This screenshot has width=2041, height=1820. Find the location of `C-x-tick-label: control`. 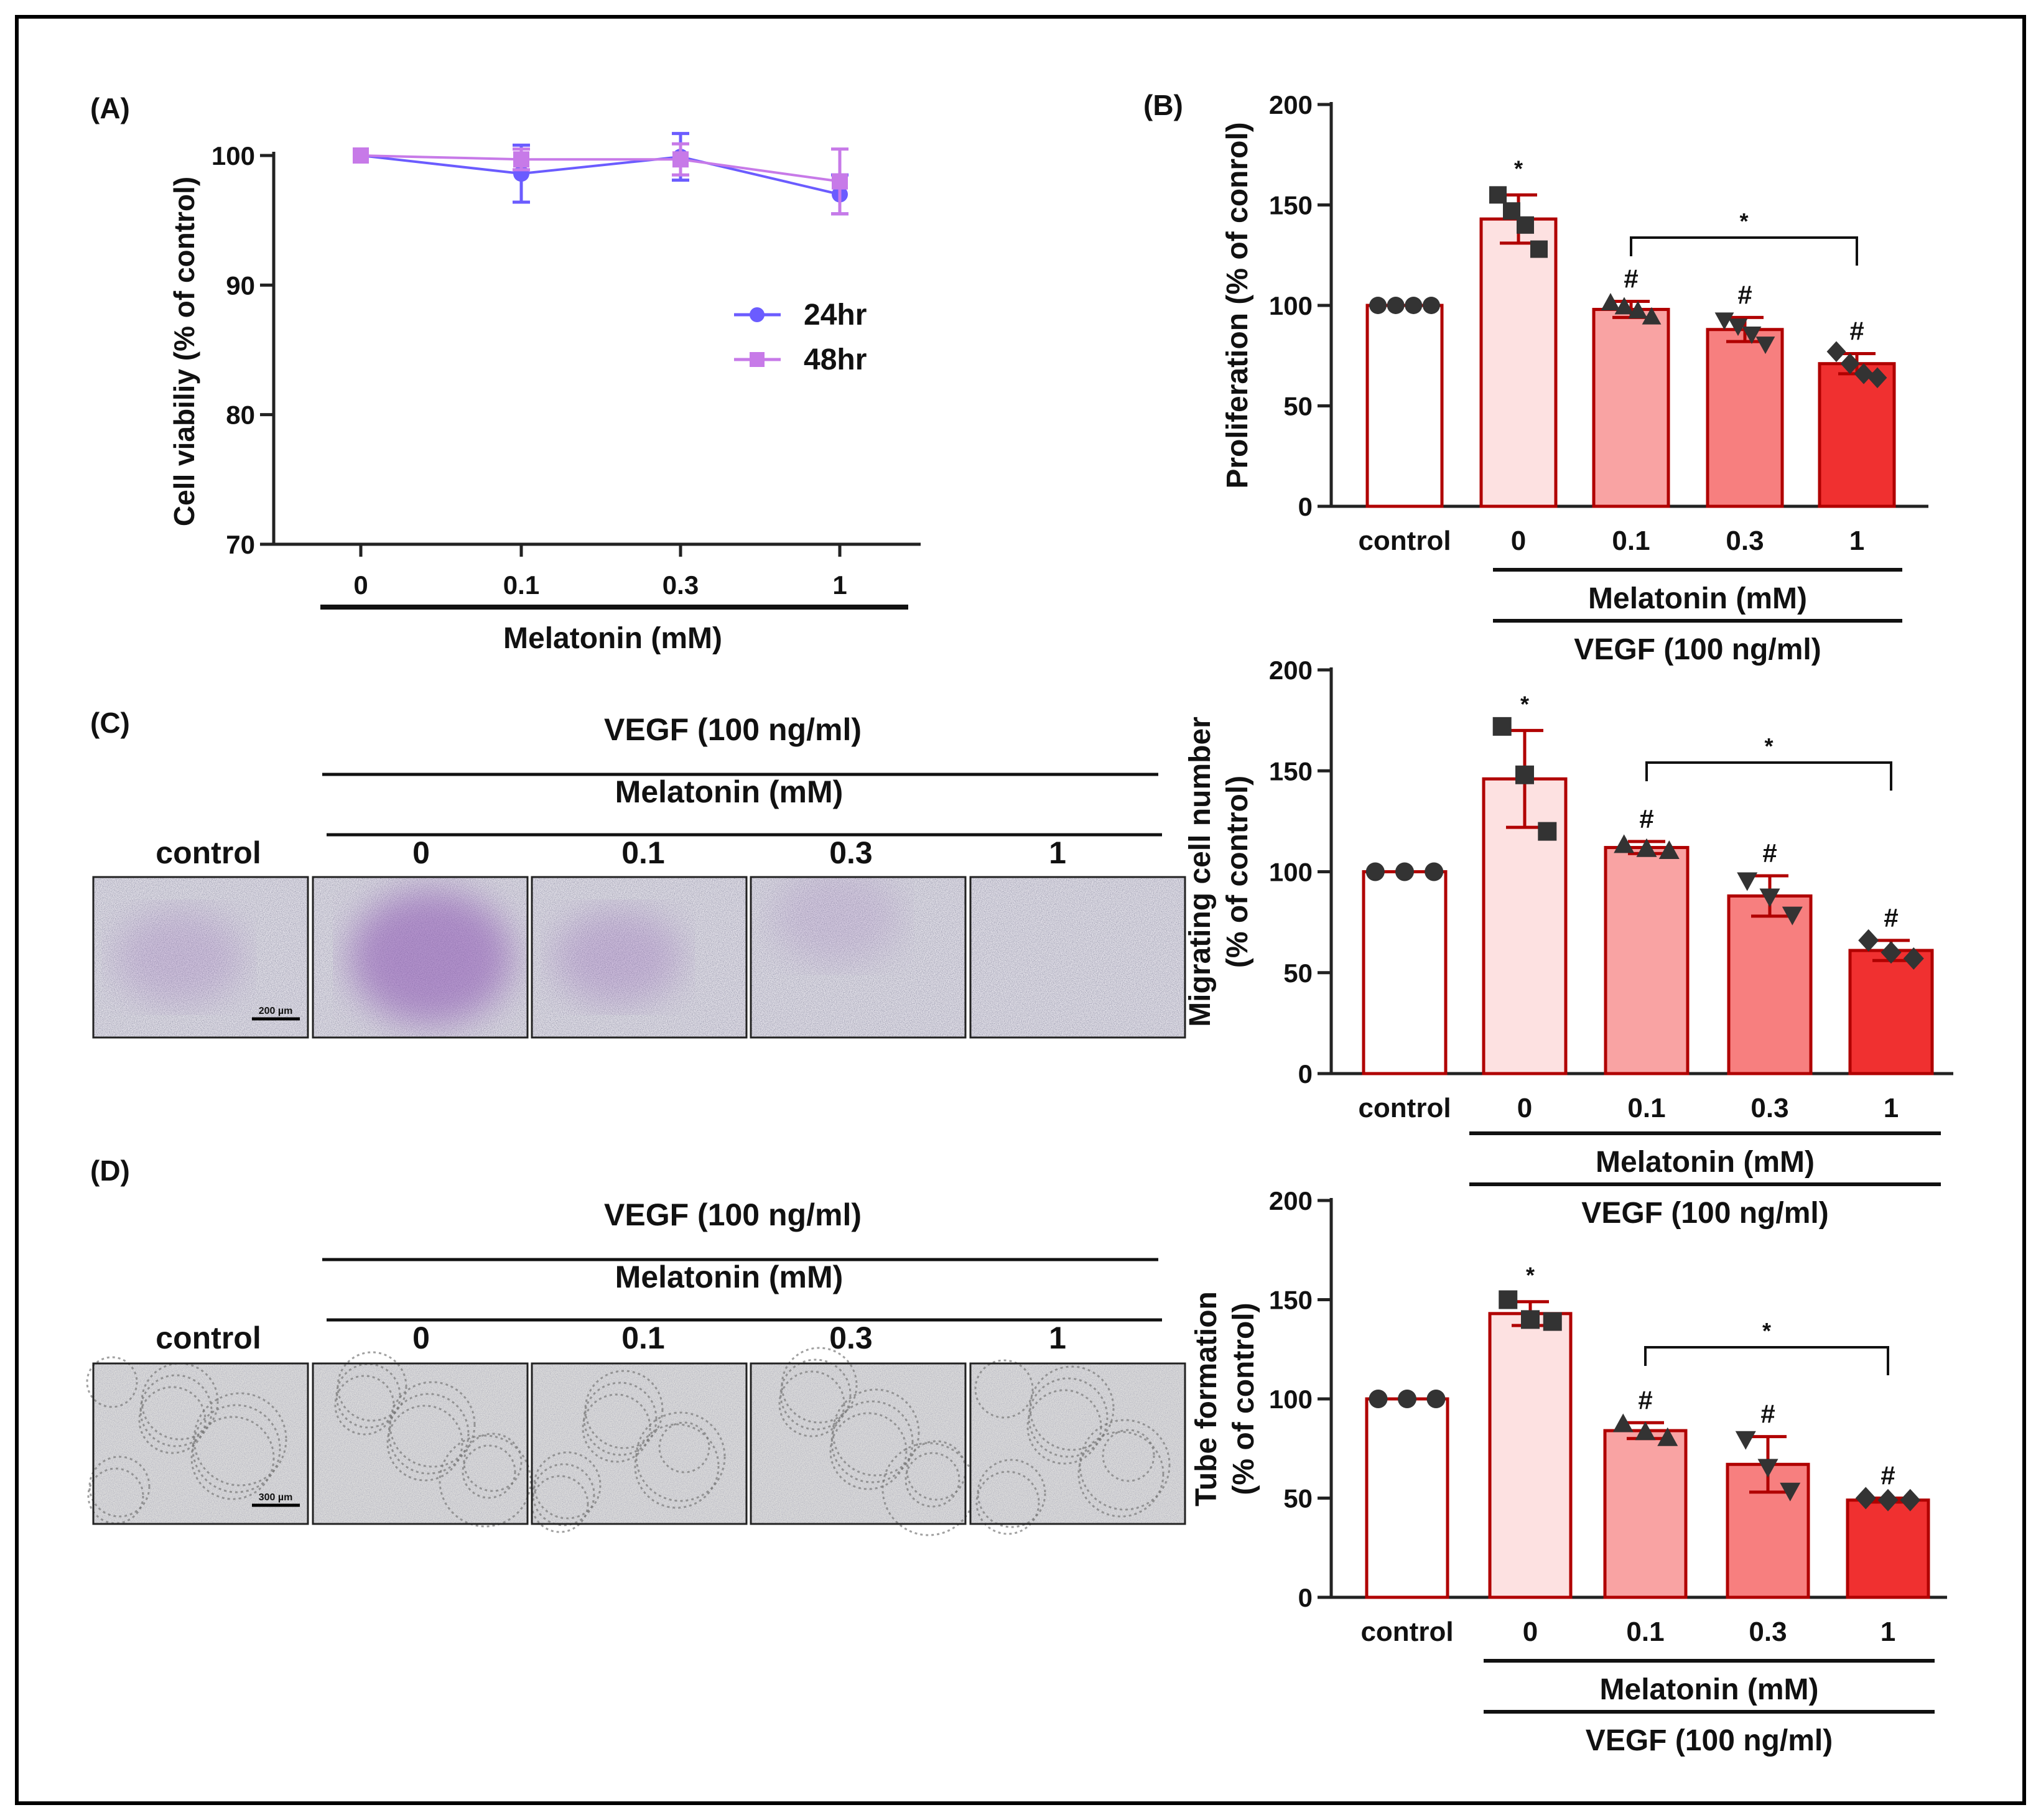

C-x-tick-label: control is located at coordinates (1404, 1108).